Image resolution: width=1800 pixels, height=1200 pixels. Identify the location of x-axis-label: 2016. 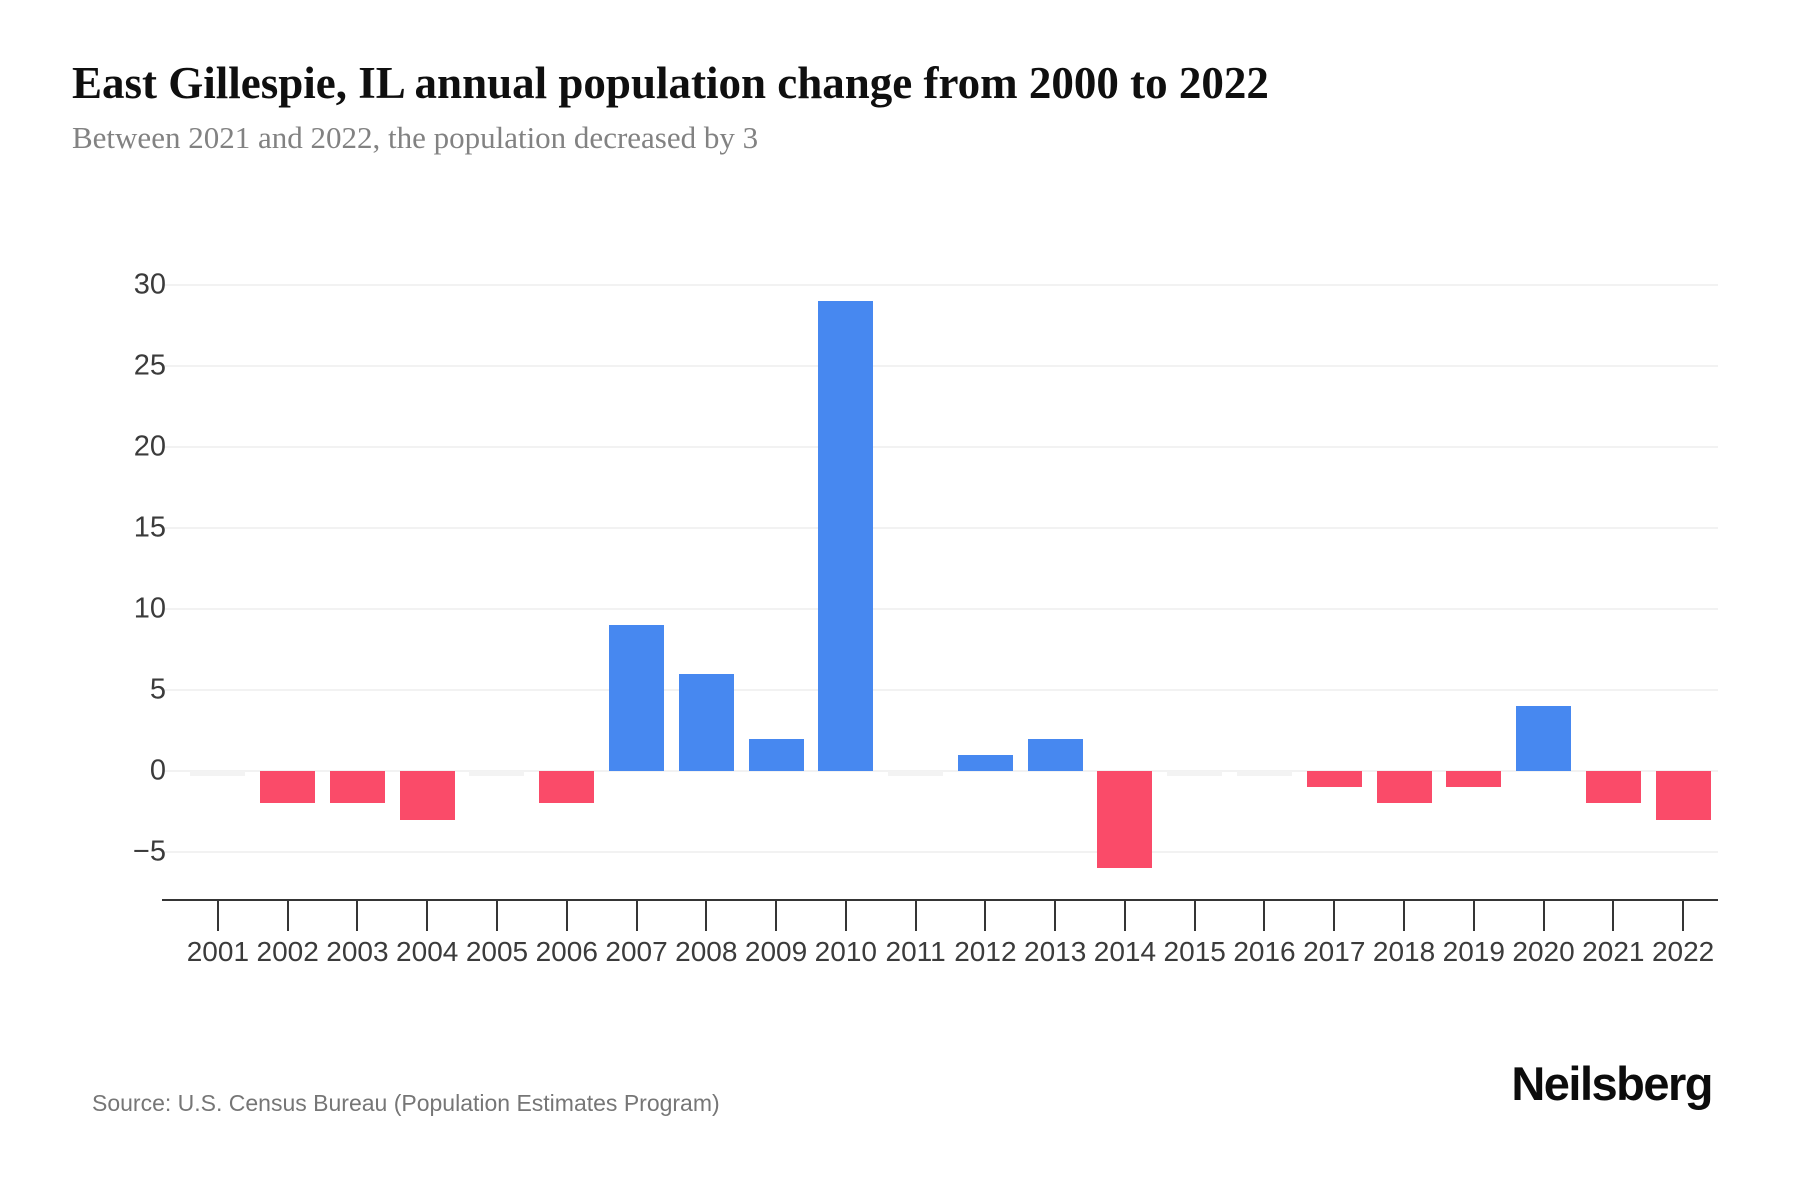
(1264, 951).